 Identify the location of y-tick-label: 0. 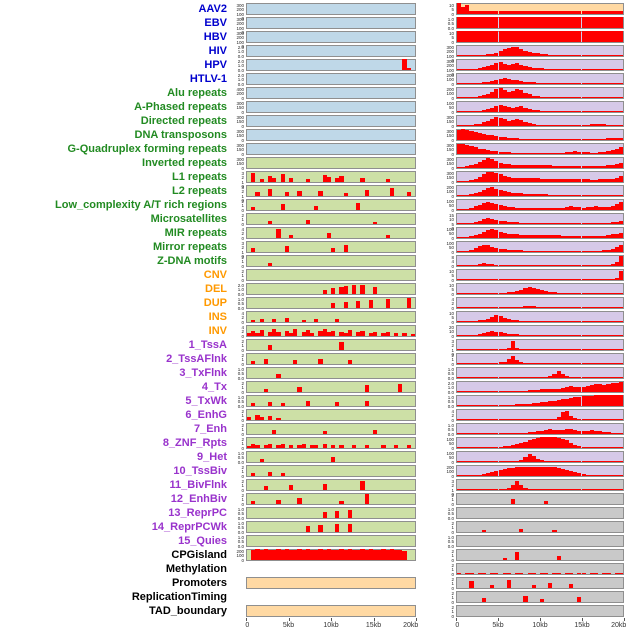
(452, 14).